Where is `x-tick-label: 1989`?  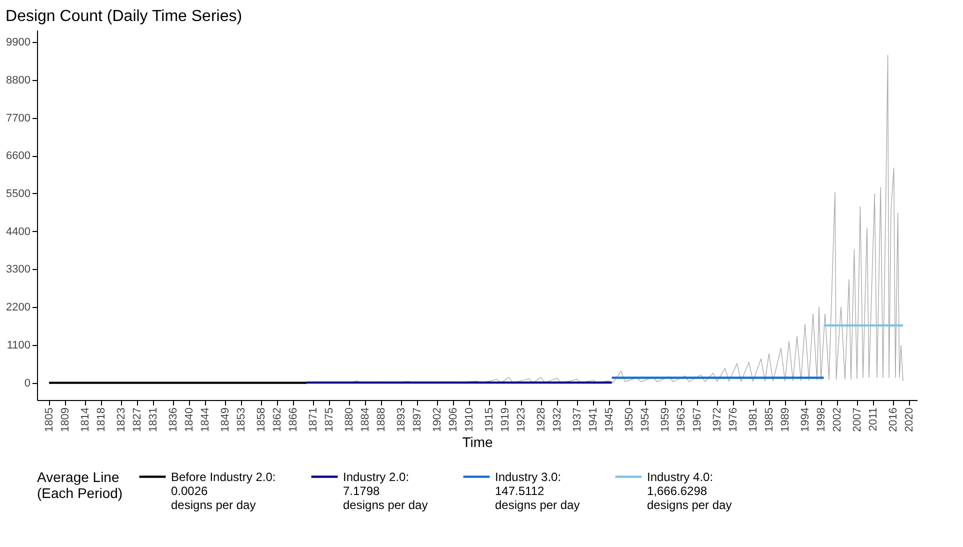
x-tick-label: 1989 is located at coordinates (786, 420).